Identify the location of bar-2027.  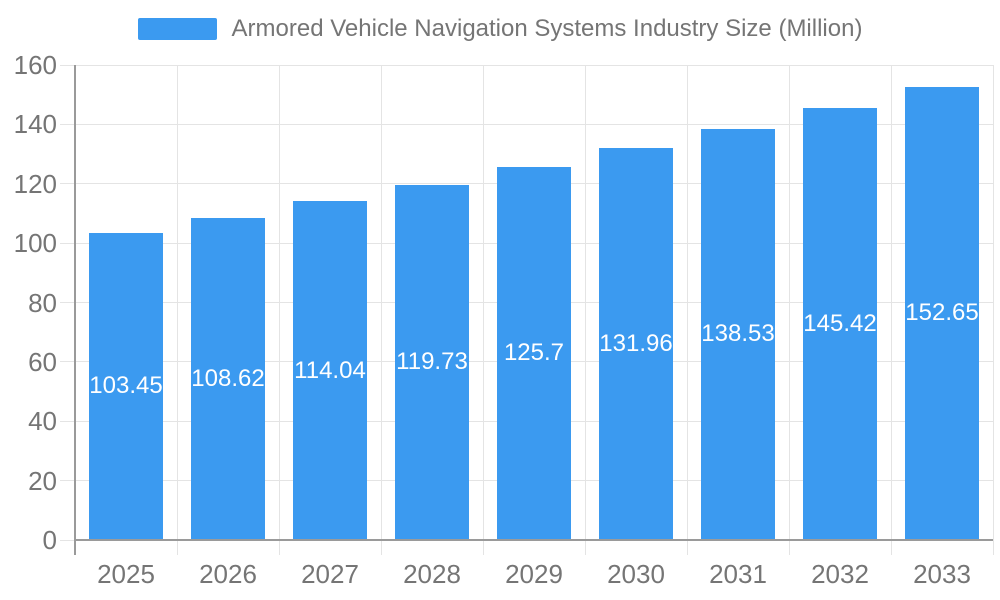
(330, 370).